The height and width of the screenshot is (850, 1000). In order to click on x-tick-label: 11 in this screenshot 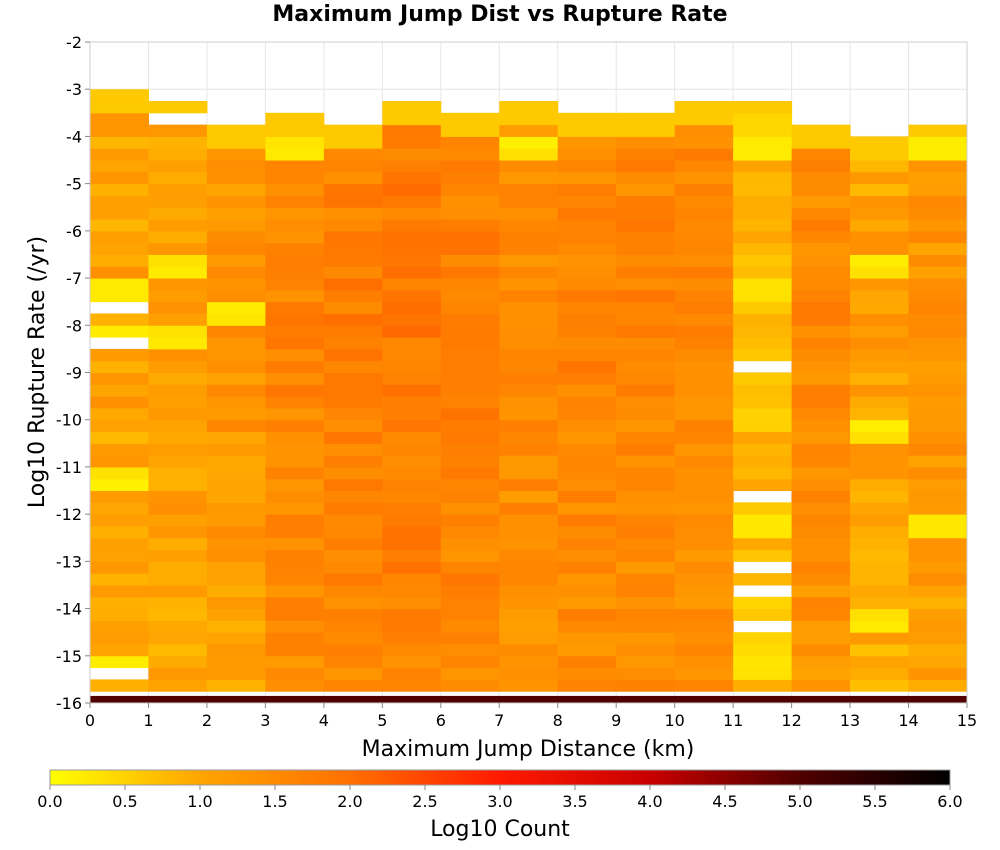, I will do `click(733, 720)`.